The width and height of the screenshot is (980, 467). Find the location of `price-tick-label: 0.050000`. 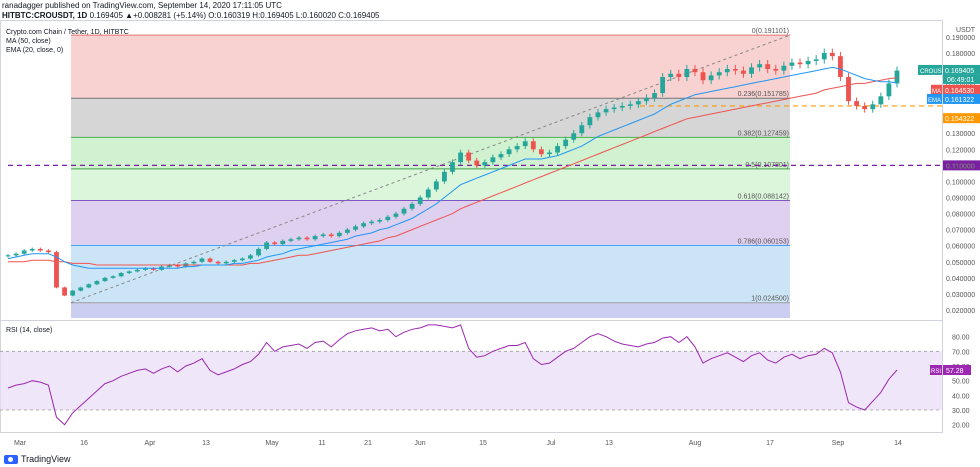

price-tick-label: 0.050000 is located at coordinates (960, 263).